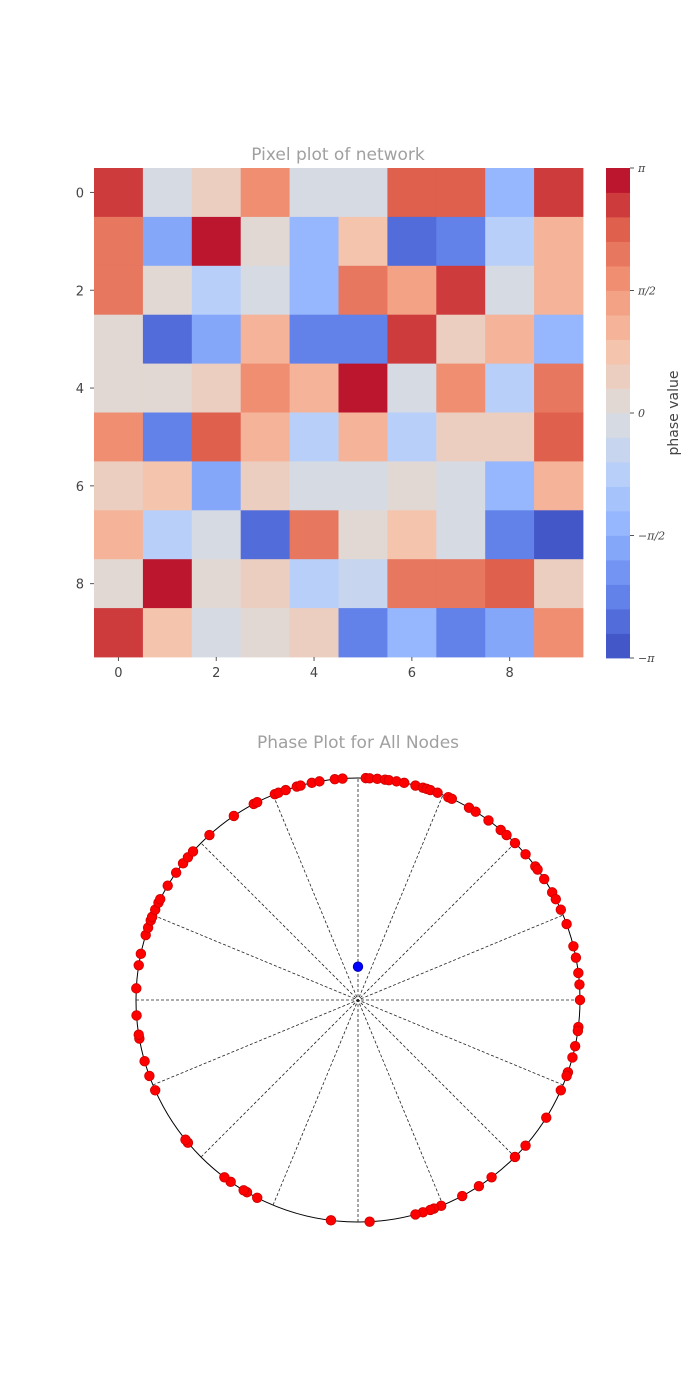 Image resolution: width=700 pixels, height=1400 pixels. I want to click on colorbar-ticks: −π −π/2 0 π/2 π, so click(647, 413).